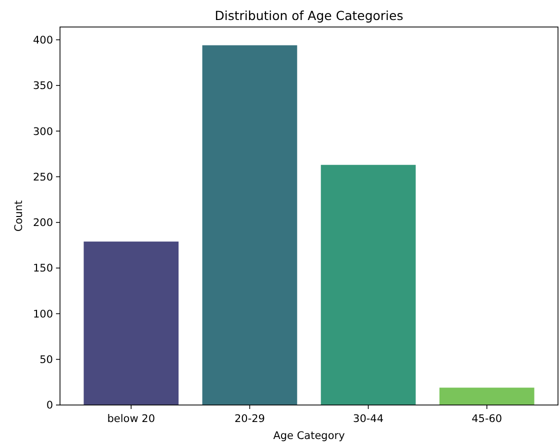 Image resolution: width=560 pixels, height=447 pixels. What do you see at coordinates (42, 40) in the screenshot?
I see `y-tick-label: 400` at bounding box center [42, 40].